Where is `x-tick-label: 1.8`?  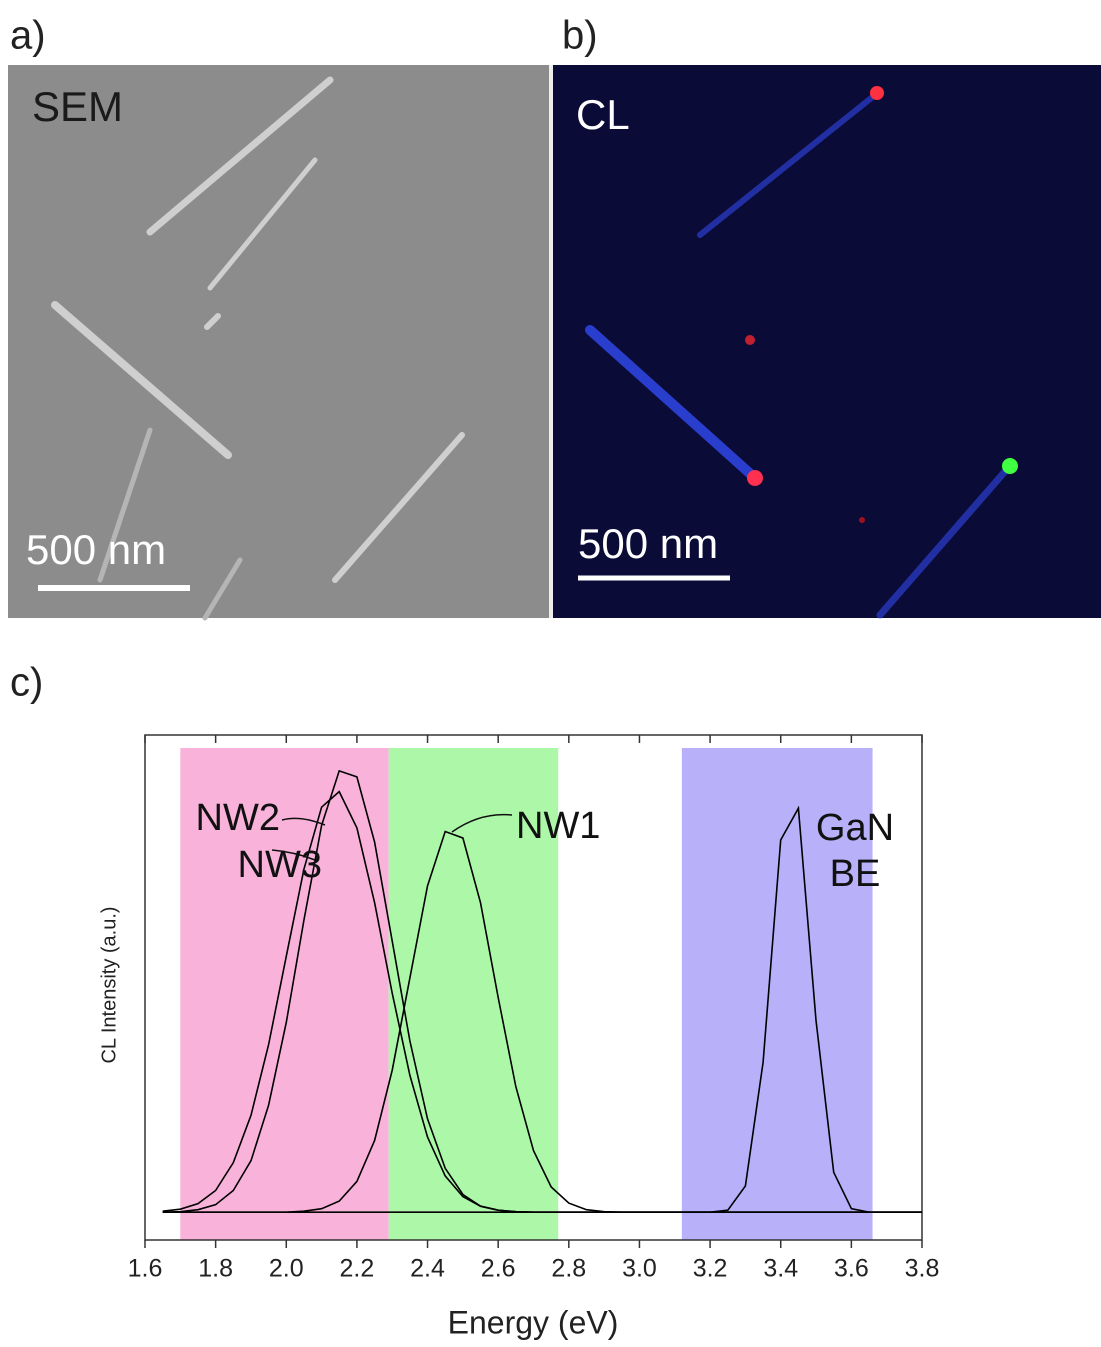
x-tick-label: 1.8 is located at coordinates (215, 1269).